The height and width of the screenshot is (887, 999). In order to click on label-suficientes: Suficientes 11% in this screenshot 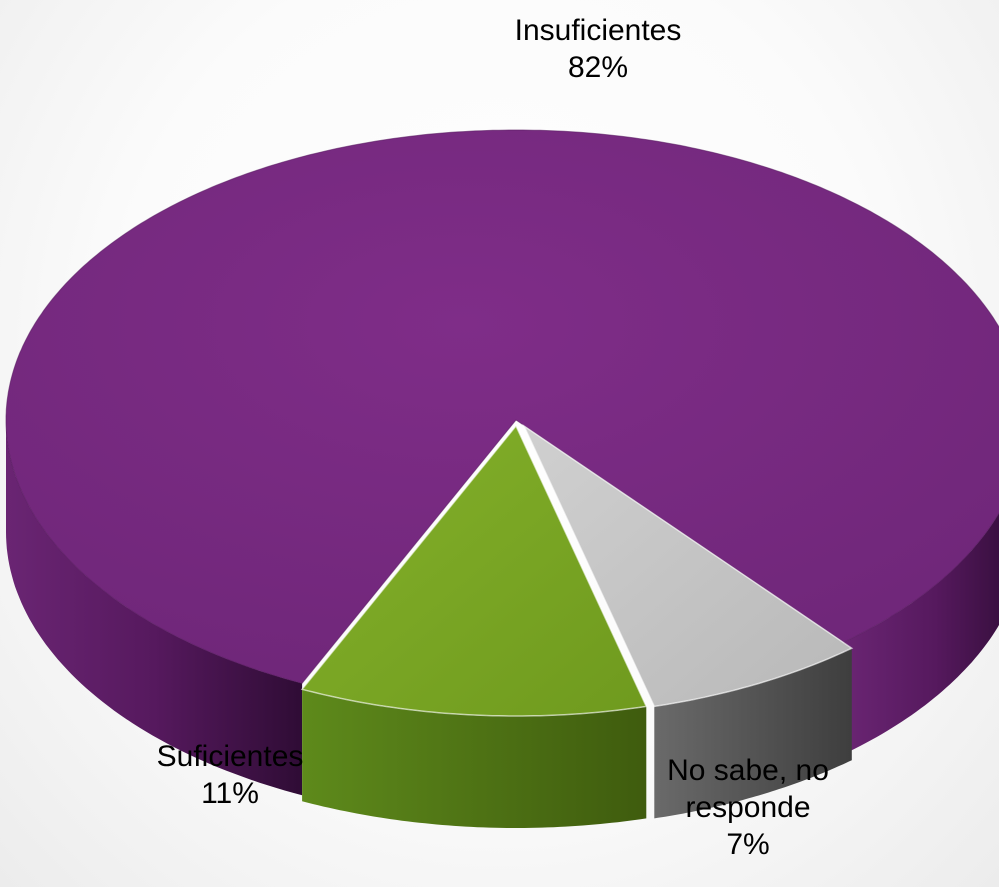, I will do `click(230, 775)`.